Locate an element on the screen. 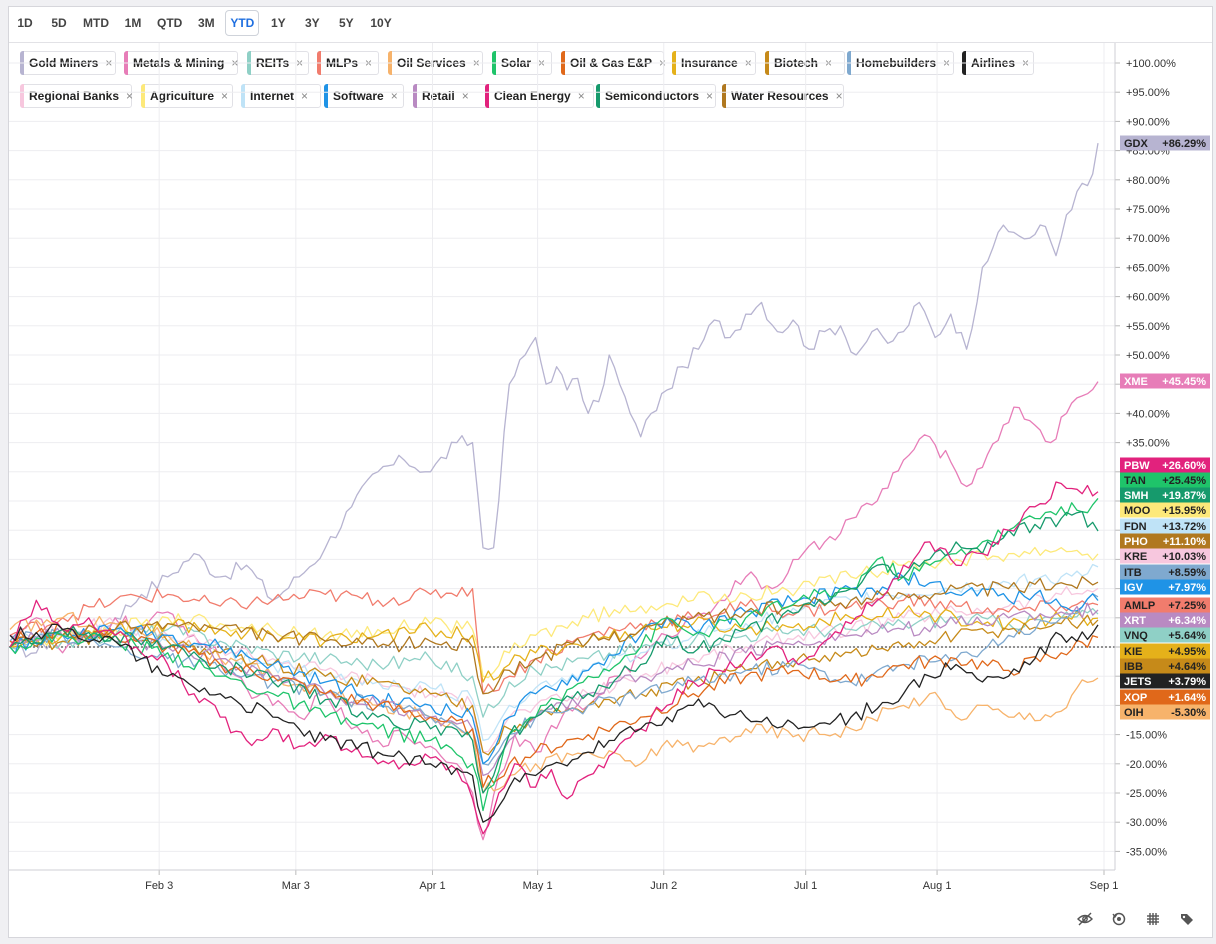  series-chip-software: Software × is located at coordinates (364, 96).